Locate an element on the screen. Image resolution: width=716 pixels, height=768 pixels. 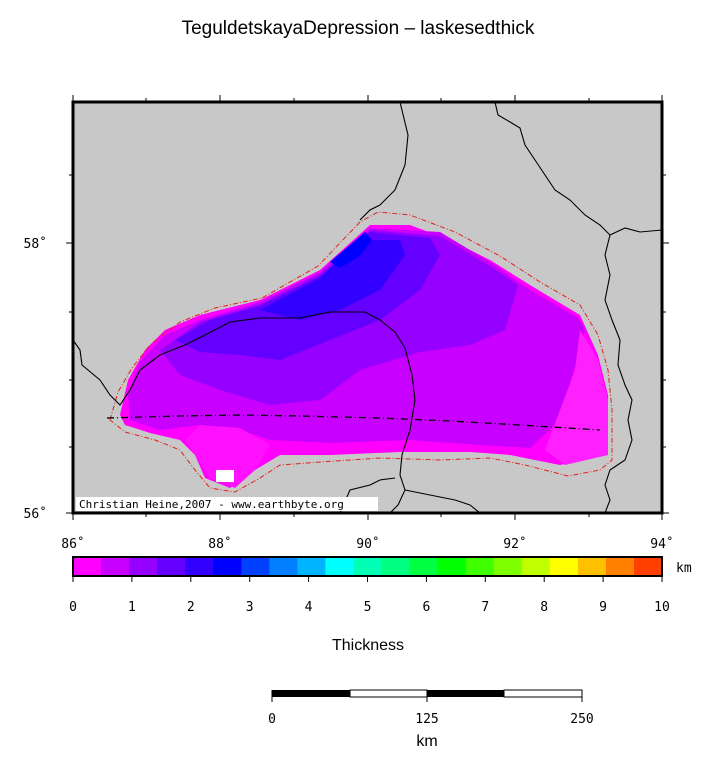
colorbar-label: Thickness is located at coordinates (368, 645).